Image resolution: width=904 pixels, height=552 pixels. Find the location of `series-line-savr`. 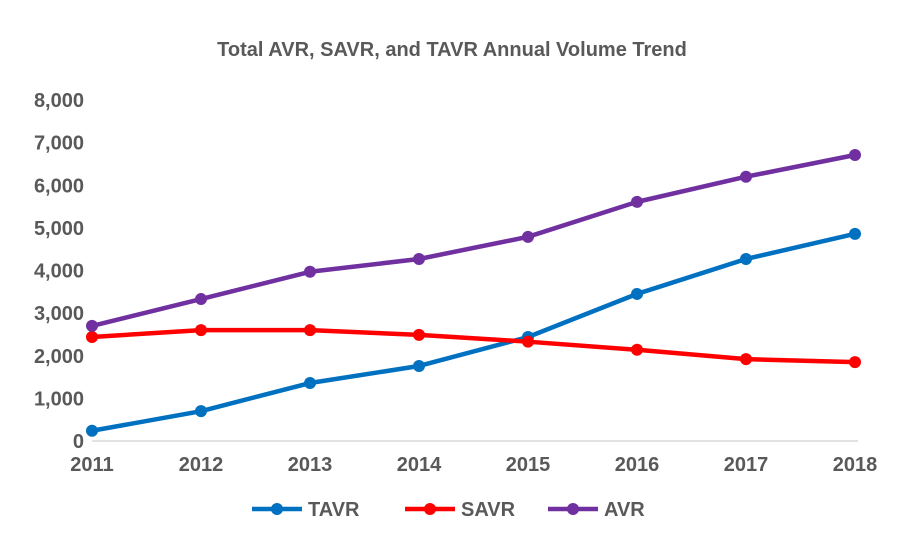

series-line-savr is located at coordinates (473, 346).